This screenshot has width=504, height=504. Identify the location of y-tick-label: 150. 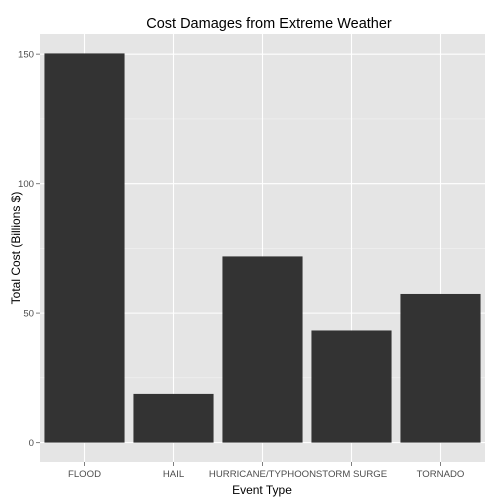
(26, 55).